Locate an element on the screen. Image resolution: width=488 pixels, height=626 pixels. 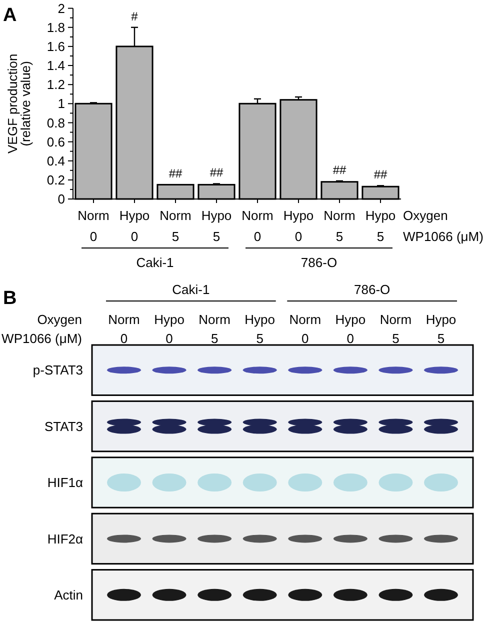
y-tick-label: 1.6 is located at coordinates (55, 46).